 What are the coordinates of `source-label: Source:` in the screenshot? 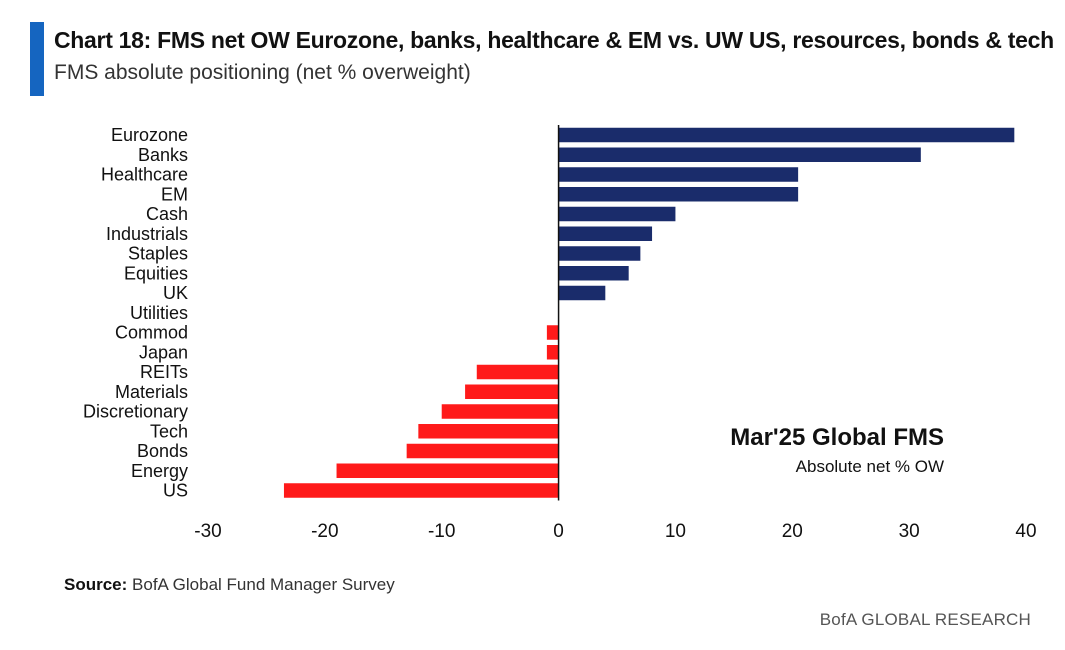 It's located at (96, 584).